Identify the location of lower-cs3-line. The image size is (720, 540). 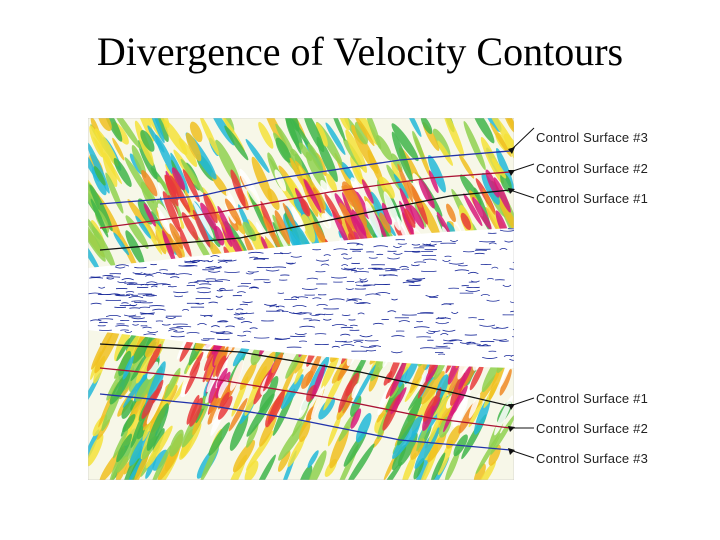
(305, 422).